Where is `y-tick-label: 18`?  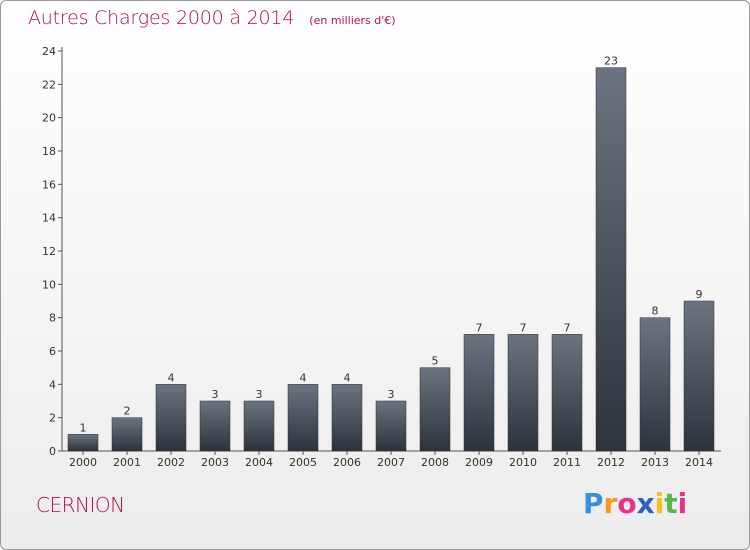
y-tick-label: 18 is located at coordinates (49, 151).